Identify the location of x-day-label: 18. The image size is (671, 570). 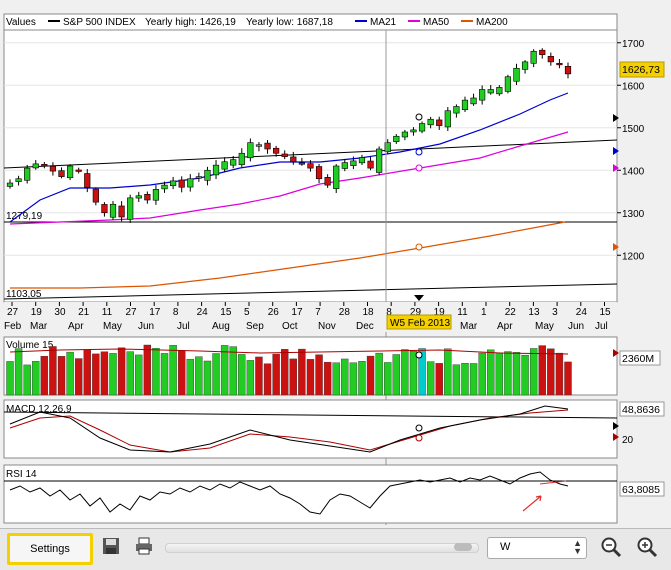
(369, 312).